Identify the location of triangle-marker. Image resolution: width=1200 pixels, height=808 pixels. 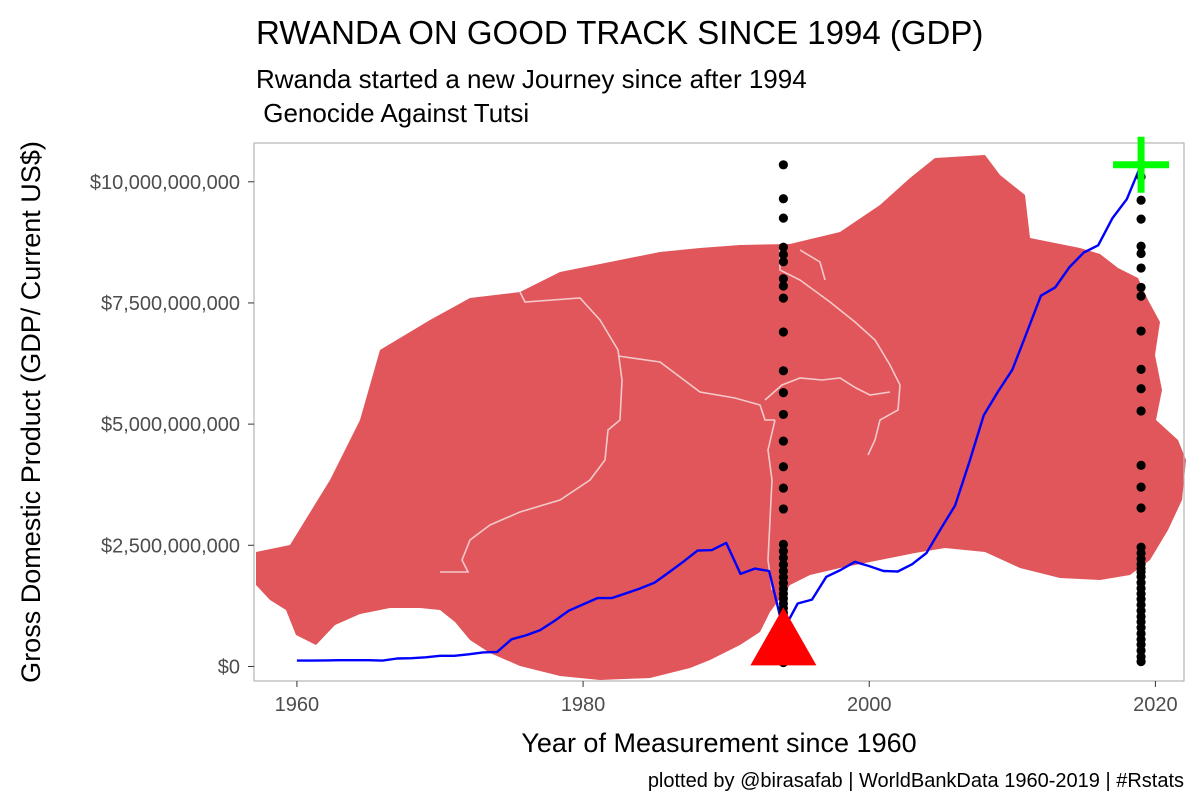
(783, 636).